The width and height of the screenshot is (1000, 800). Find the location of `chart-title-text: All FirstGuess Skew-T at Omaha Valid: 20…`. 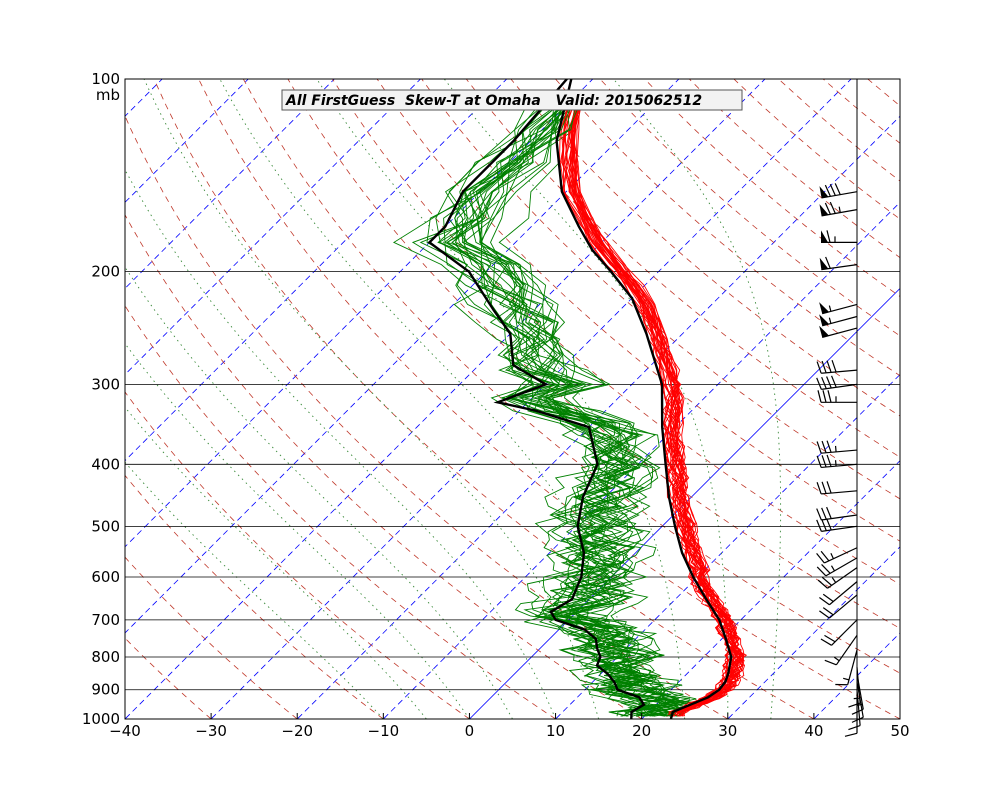

chart-title-text: All FirstGuess Skew-T at Omaha Valid: 20… is located at coordinates (493, 101).